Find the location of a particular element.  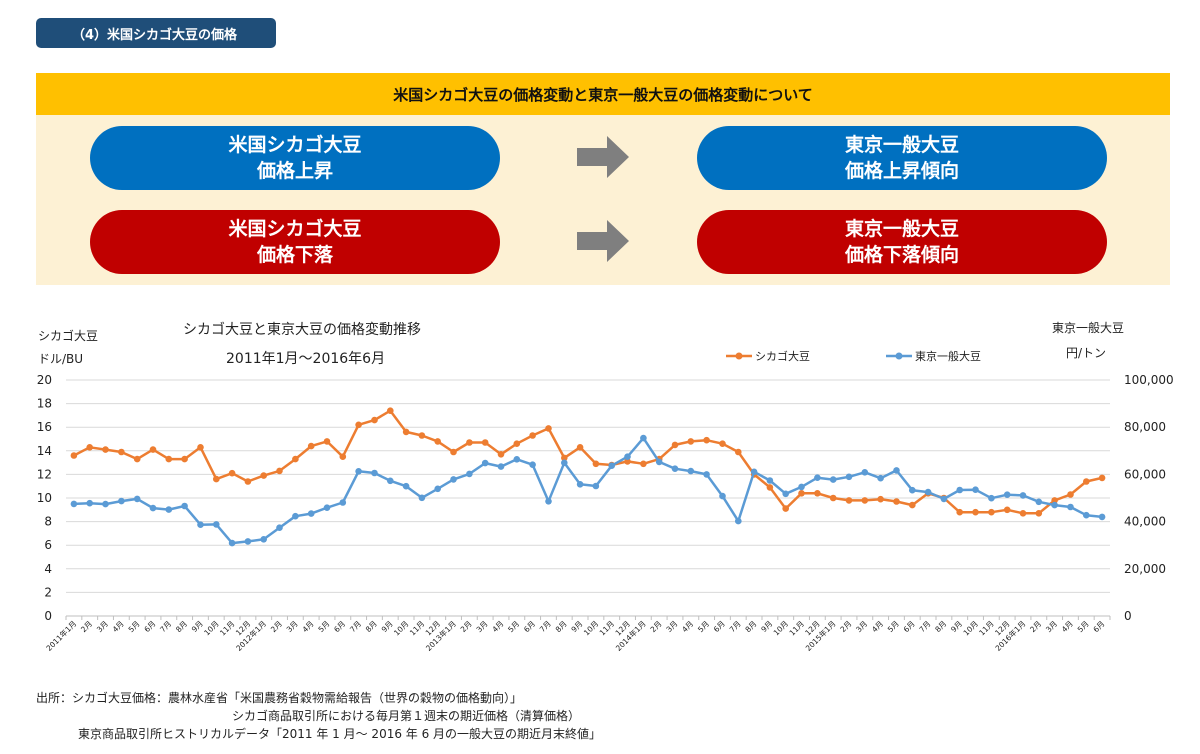

y-left-tick-label: 18 is located at coordinates (44, 404).